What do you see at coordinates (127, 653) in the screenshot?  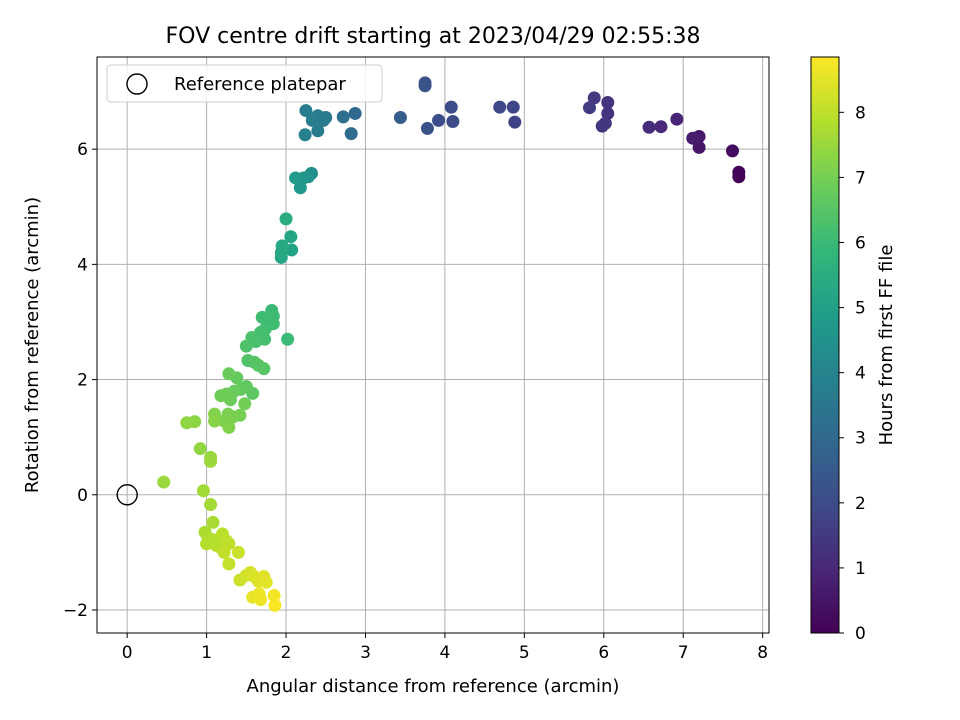 I see `x-tick-label: 0` at bounding box center [127, 653].